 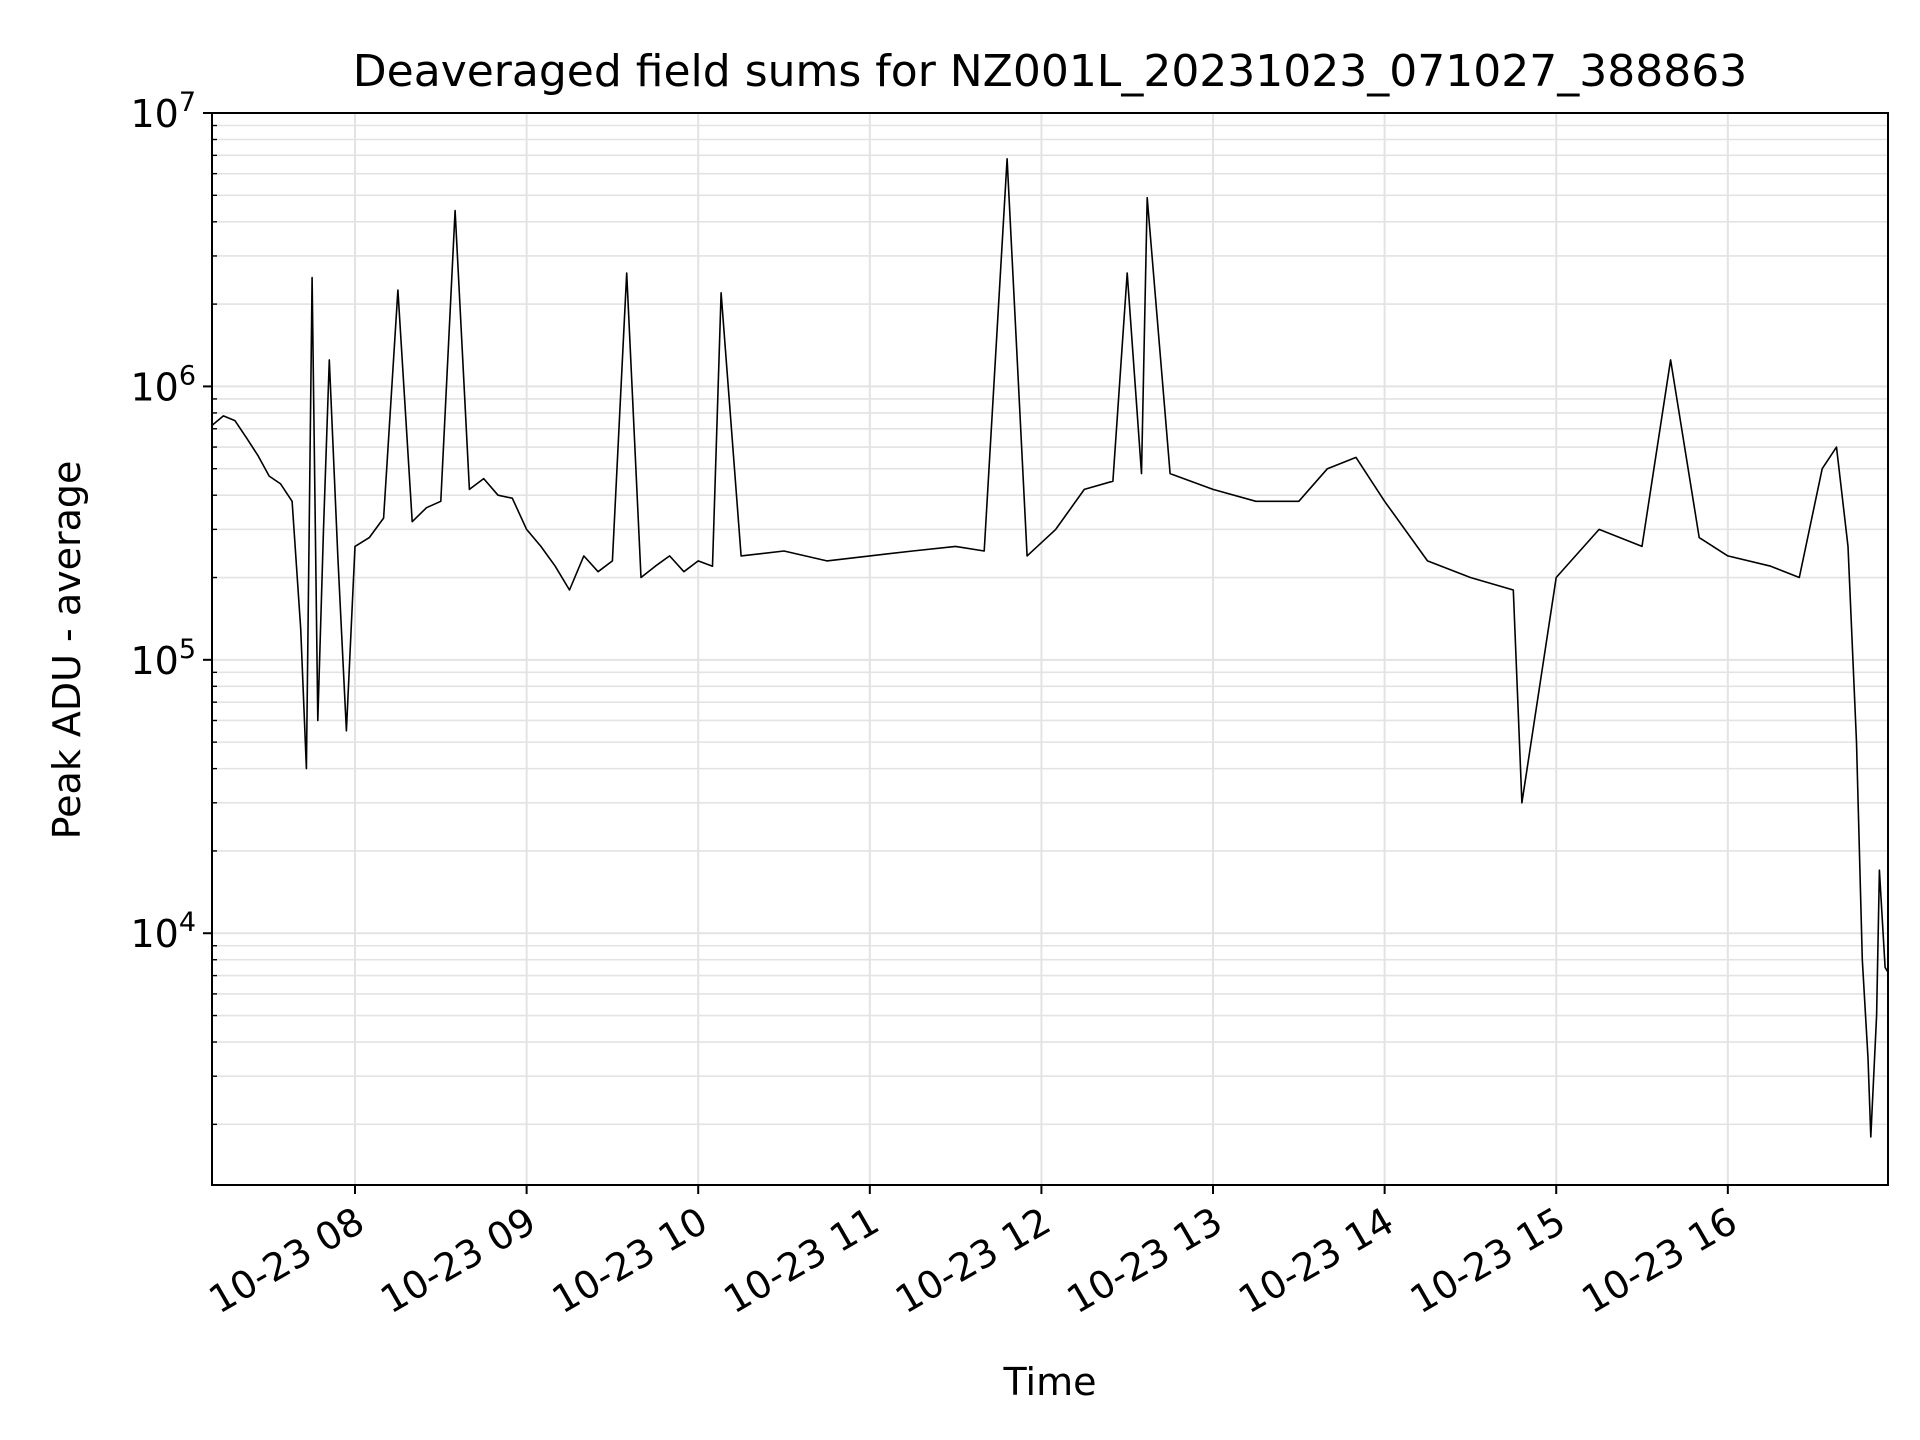 I want to click on y-axis: 104 105 106 107, so click(x=173, y=606).